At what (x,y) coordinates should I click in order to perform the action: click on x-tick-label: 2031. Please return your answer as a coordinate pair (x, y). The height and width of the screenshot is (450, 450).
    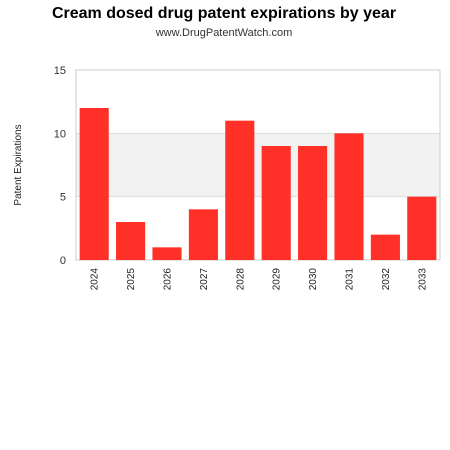
    Looking at the image, I should click on (350, 279).